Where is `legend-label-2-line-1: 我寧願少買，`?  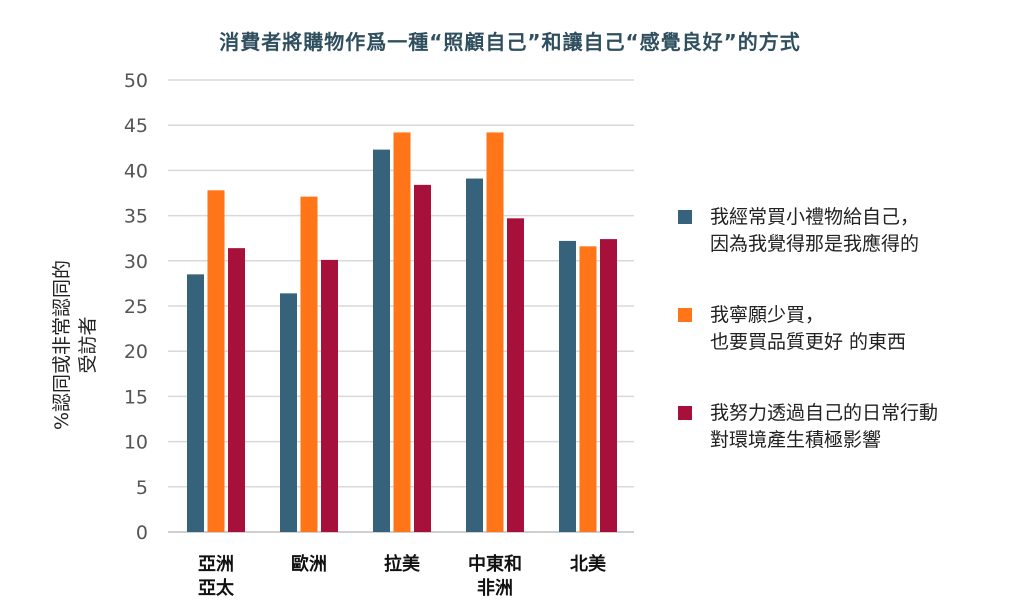 legend-label-2-line-1: 我寧願少買， is located at coordinates (767, 315).